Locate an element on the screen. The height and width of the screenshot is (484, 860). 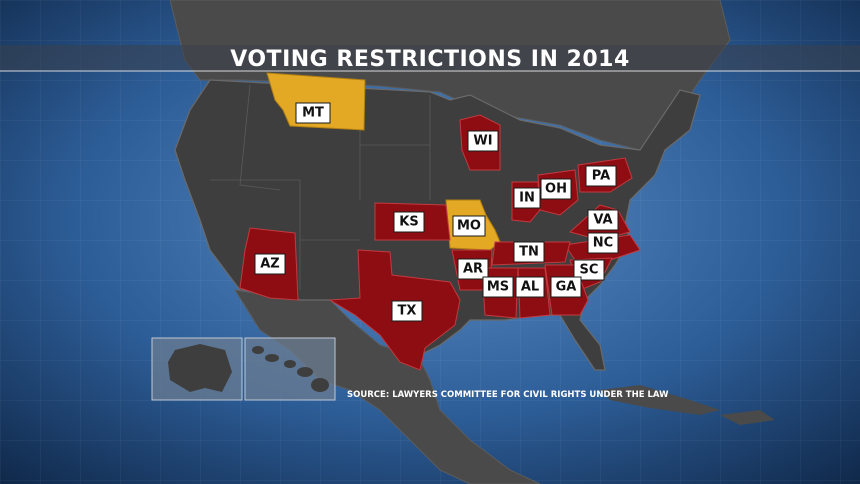
label-IN: IN is located at coordinates (527, 198).